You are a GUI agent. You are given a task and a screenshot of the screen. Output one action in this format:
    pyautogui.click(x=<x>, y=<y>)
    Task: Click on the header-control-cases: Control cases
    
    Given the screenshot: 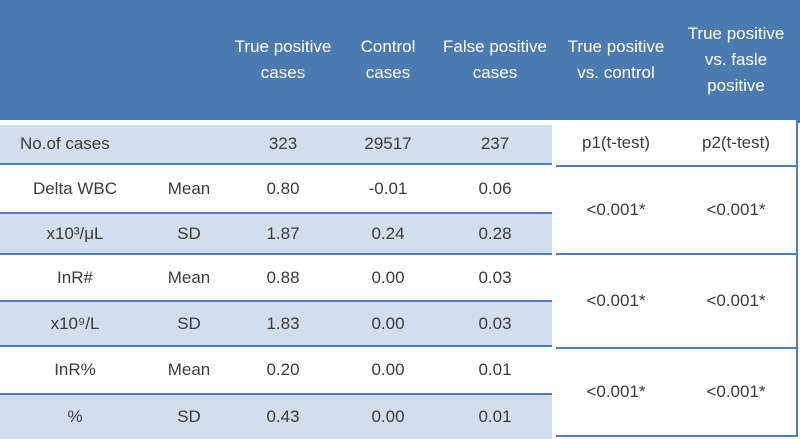 What is the action you would take?
    pyautogui.click(x=388, y=59)
    